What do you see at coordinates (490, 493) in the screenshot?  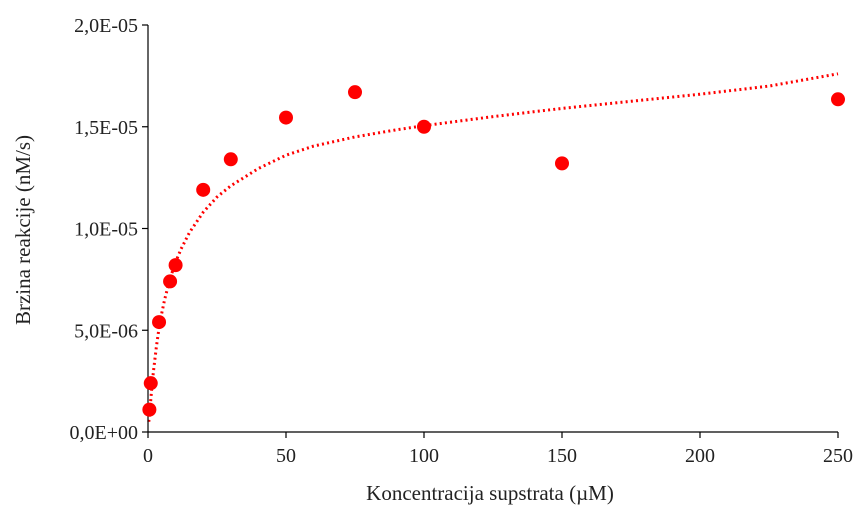 I see `x-axis-title: Koncentracija supstrata (µM)` at bounding box center [490, 493].